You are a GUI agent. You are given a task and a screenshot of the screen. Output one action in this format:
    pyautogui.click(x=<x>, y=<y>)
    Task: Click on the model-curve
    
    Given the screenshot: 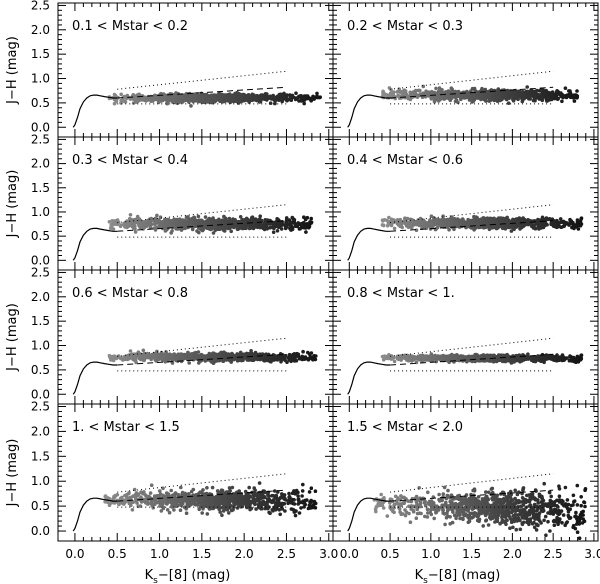 What is the action you would take?
    pyautogui.click(x=369, y=111)
    